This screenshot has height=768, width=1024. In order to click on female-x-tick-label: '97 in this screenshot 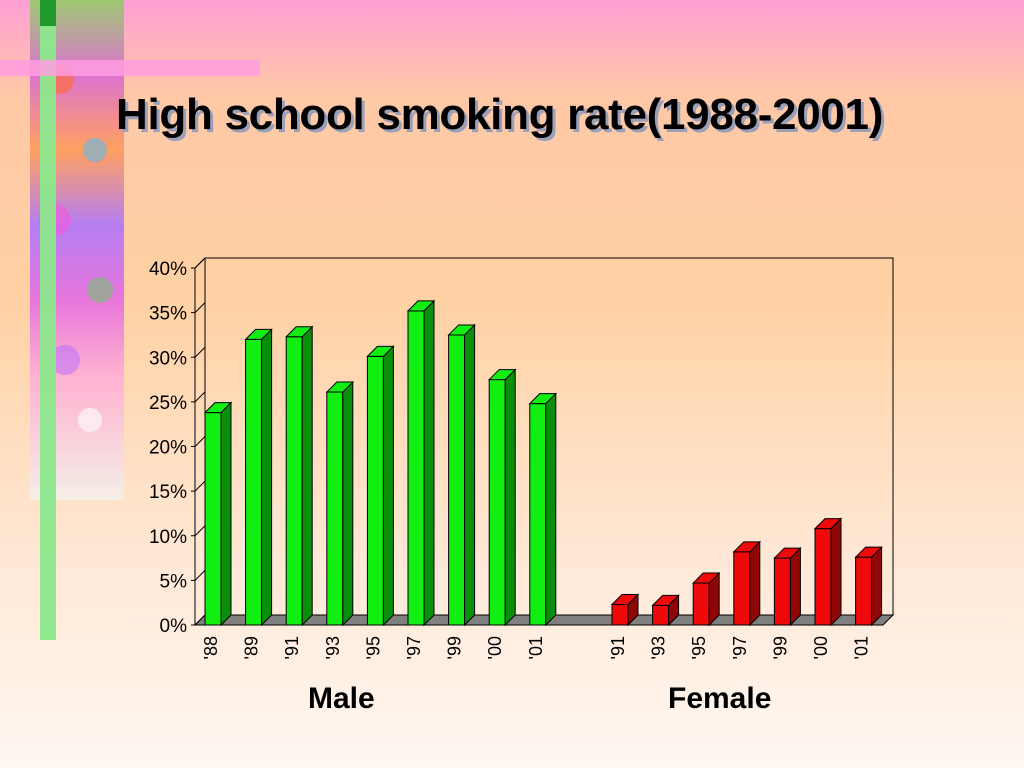, I will do `click(740, 647)`.